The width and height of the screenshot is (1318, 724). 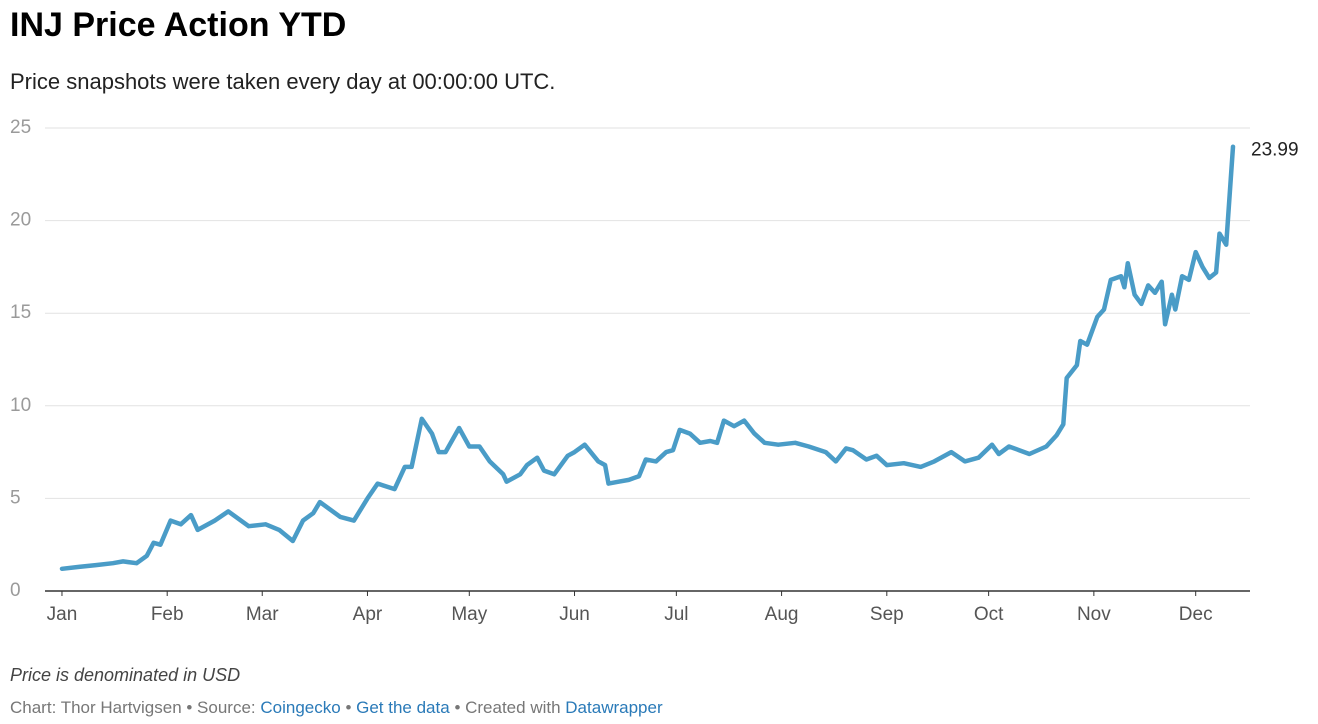 What do you see at coordinates (403, 707) in the screenshot?
I see `get-data-link: Get the data` at bounding box center [403, 707].